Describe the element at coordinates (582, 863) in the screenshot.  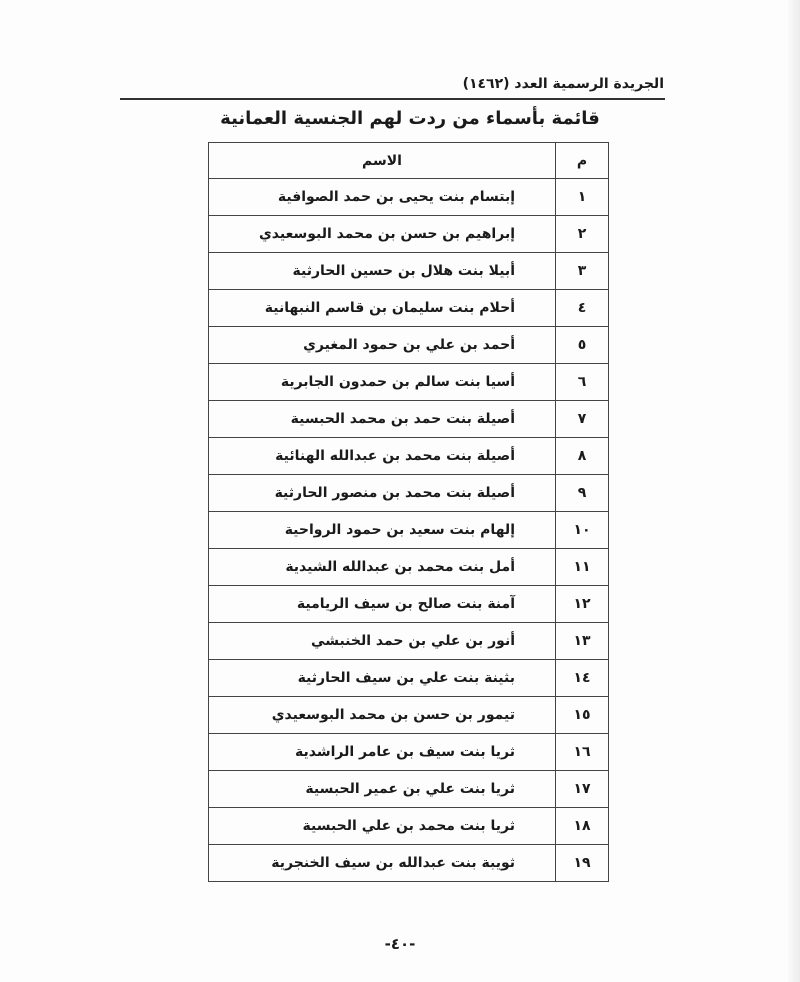
I see `row-number: ١٩` at that location.